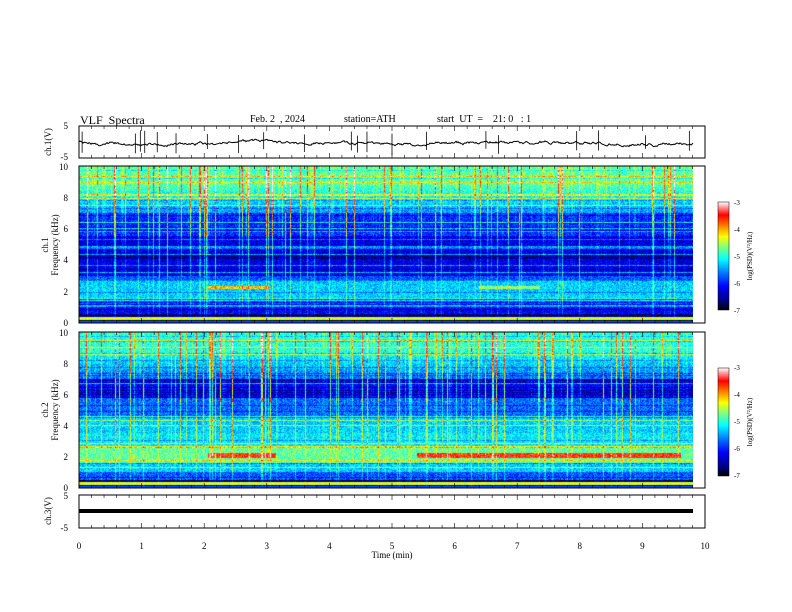 Image resolution: width=792 pixels, height=612 pixels. What do you see at coordinates (737, 311) in the screenshot?
I see `ch1-cbar-tick-m7: -7` at bounding box center [737, 311].